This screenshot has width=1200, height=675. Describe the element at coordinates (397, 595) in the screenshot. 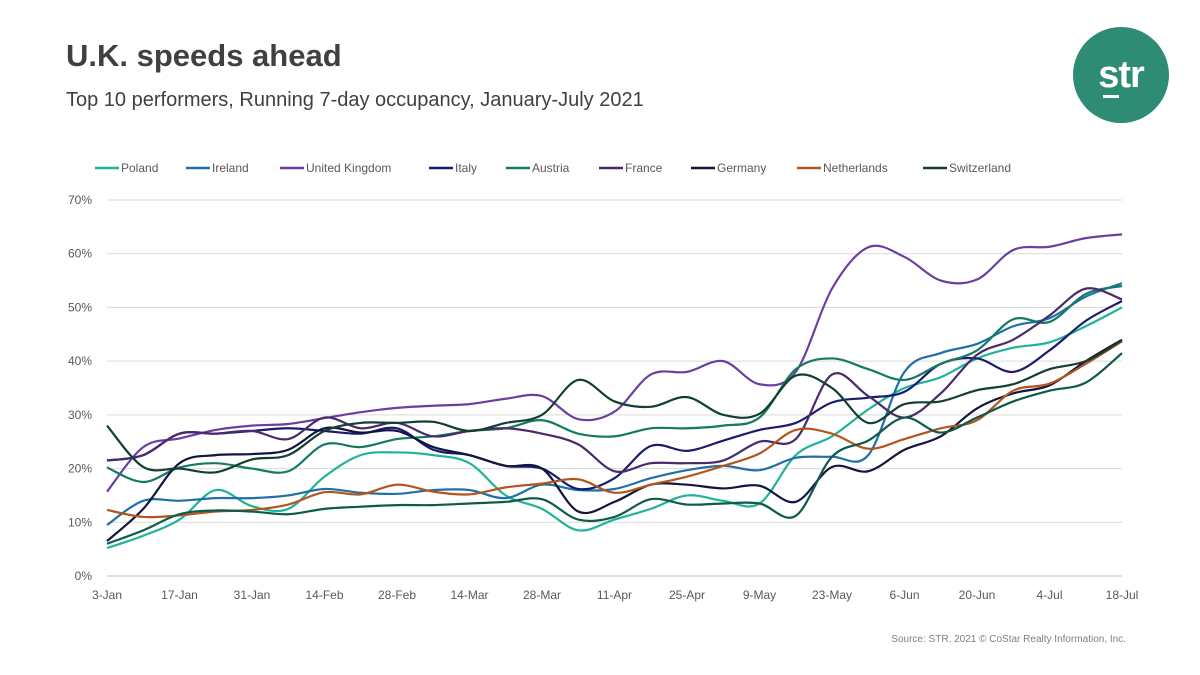

I see `x-tick-label: 28-Feb` at that location.